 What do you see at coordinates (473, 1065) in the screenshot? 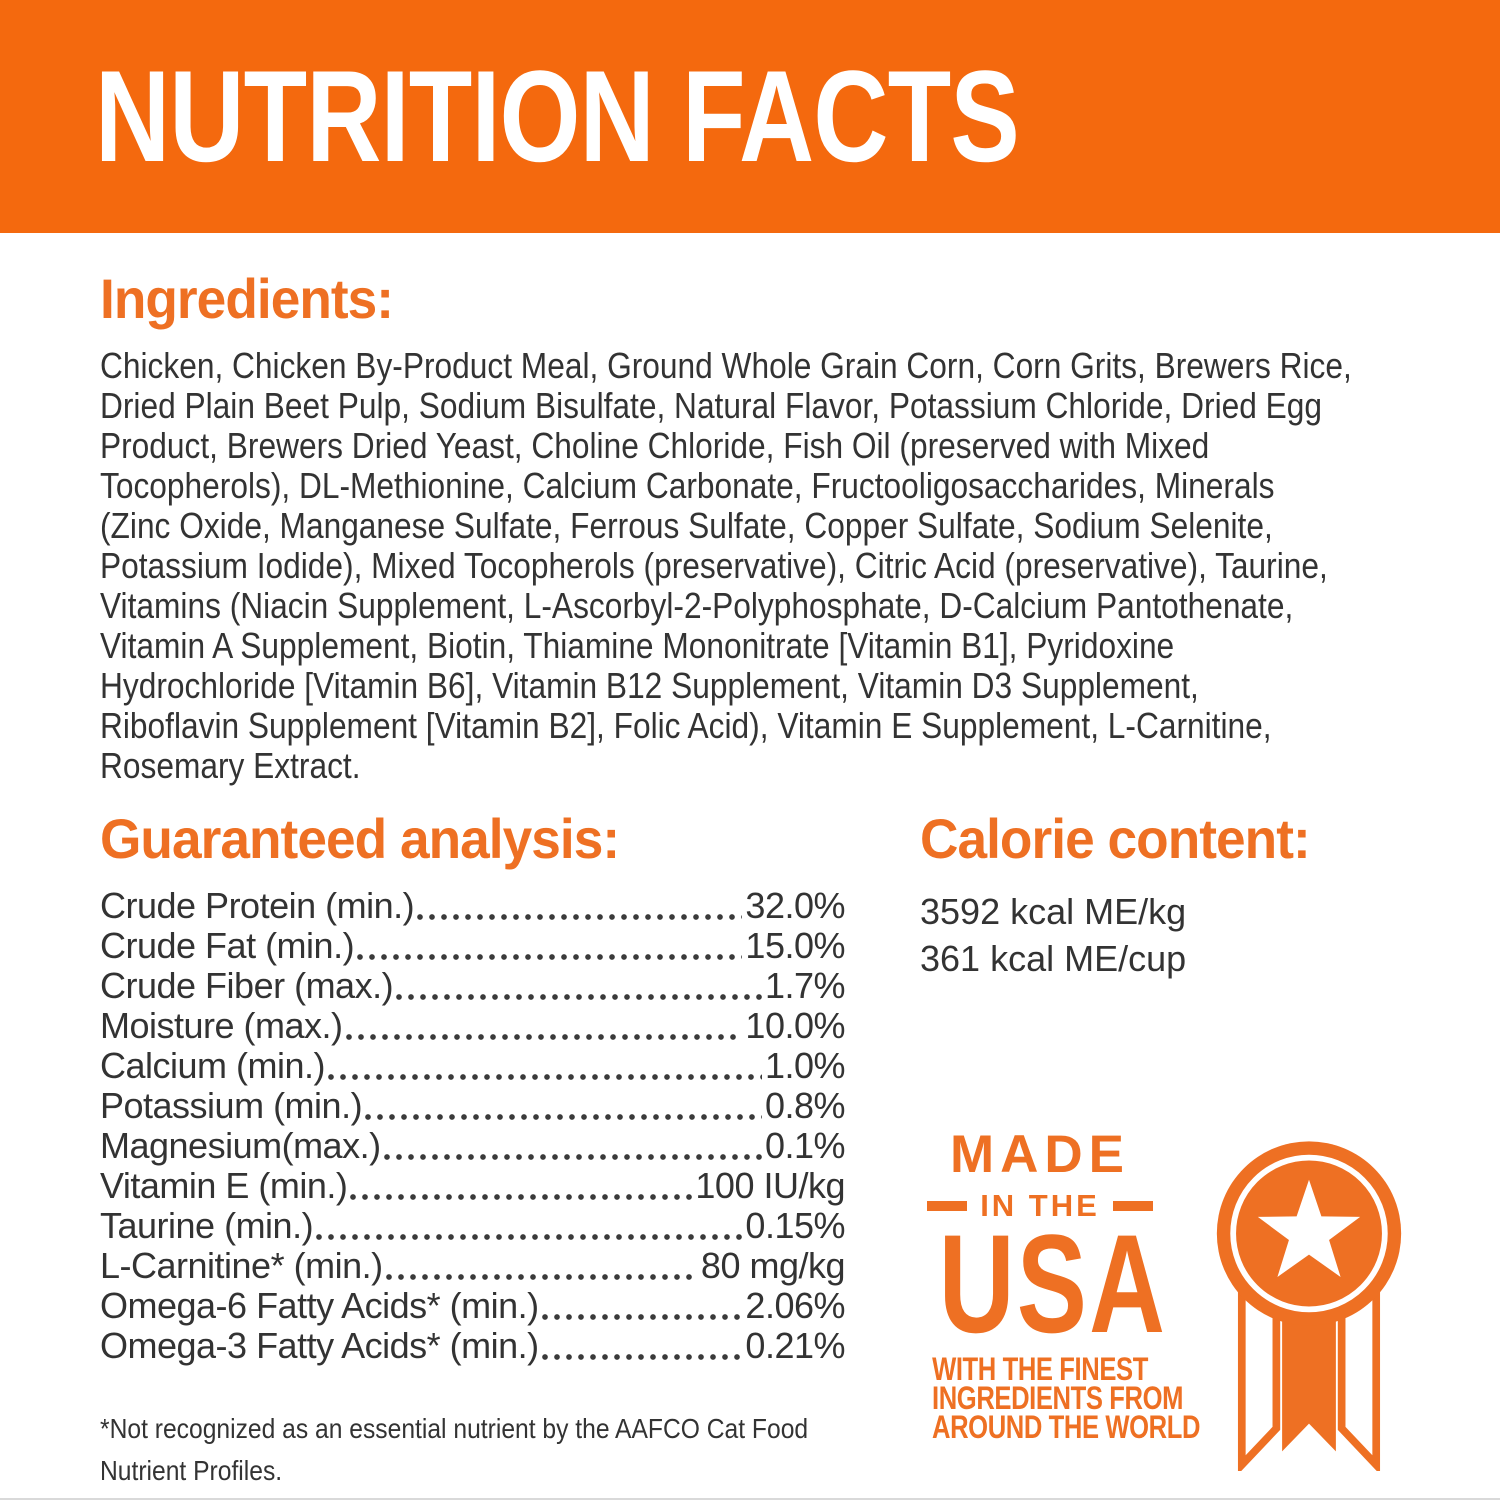
I see `analysis-row: Calcium (min.) 1.0%` at bounding box center [473, 1065].